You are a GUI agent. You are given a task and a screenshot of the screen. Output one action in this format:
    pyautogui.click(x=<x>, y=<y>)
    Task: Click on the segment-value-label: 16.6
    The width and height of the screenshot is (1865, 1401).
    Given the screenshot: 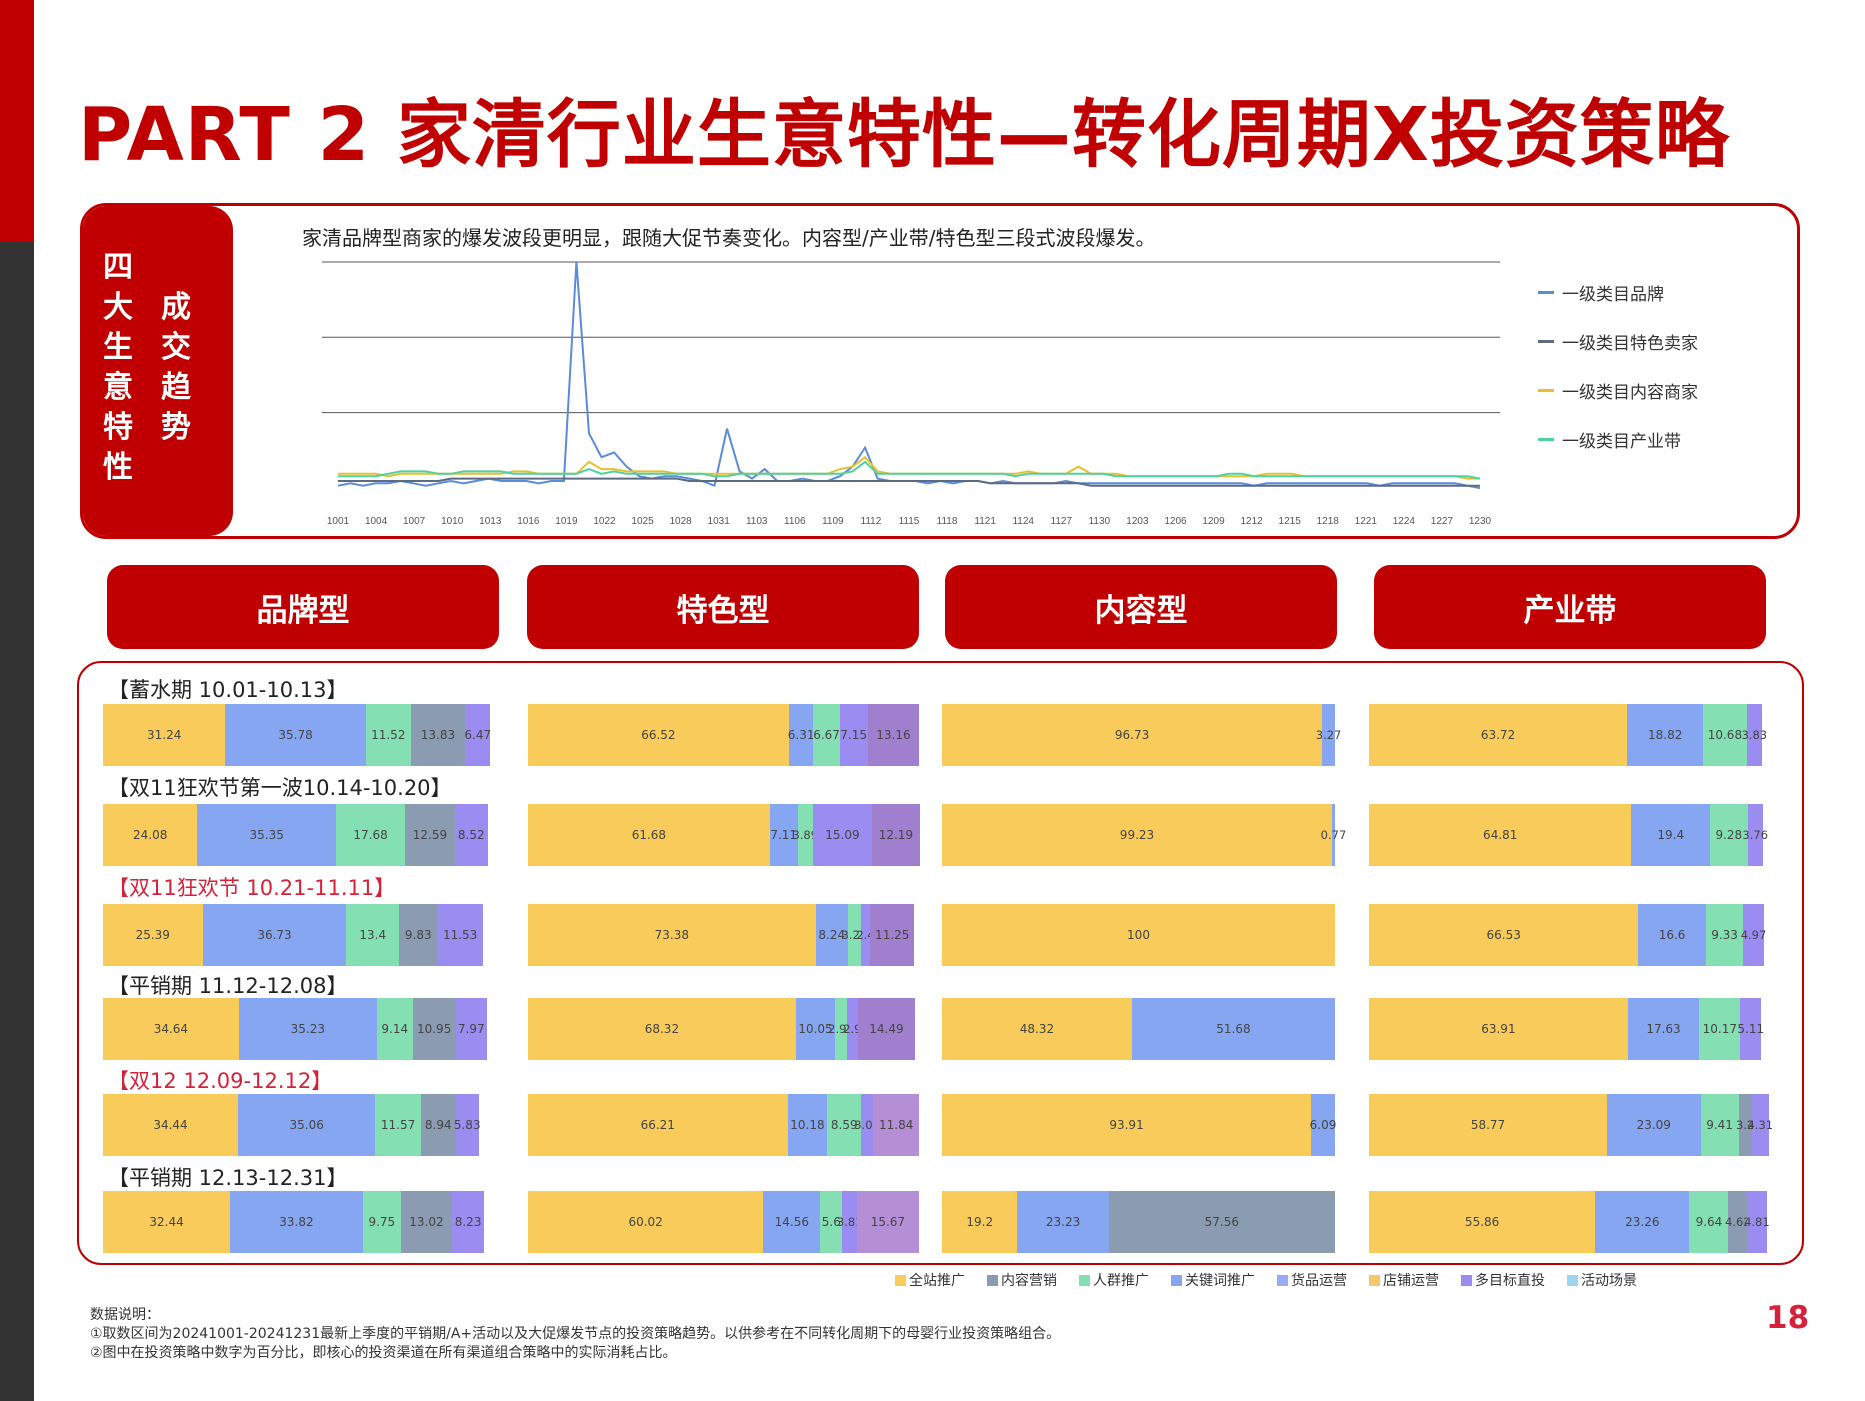 What is the action you would take?
    pyautogui.click(x=1672, y=935)
    